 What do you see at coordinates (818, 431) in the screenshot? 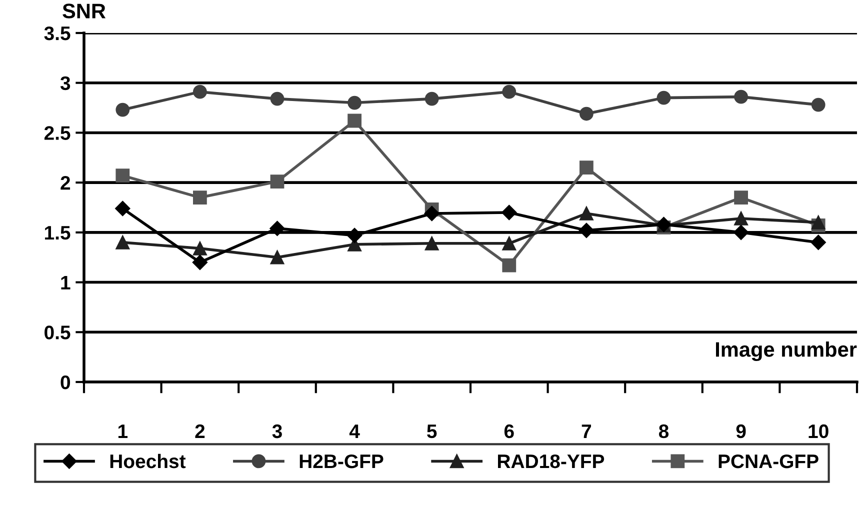
I see `x-tick-label: 10` at bounding box center [818, 431].